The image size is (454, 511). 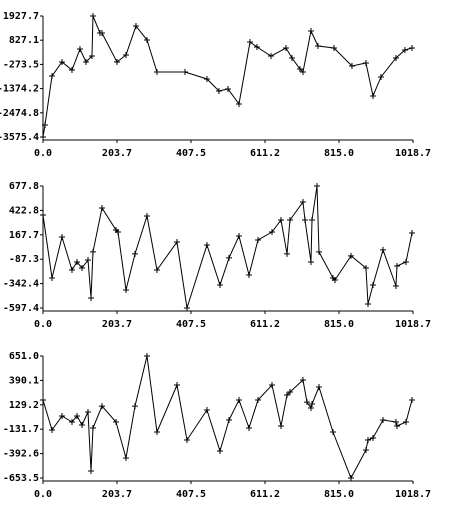 What do you see at coordinates (43, 153) in the screenshot?
I see `x-tick-label: 0.0` at bounding box center [43, 153].